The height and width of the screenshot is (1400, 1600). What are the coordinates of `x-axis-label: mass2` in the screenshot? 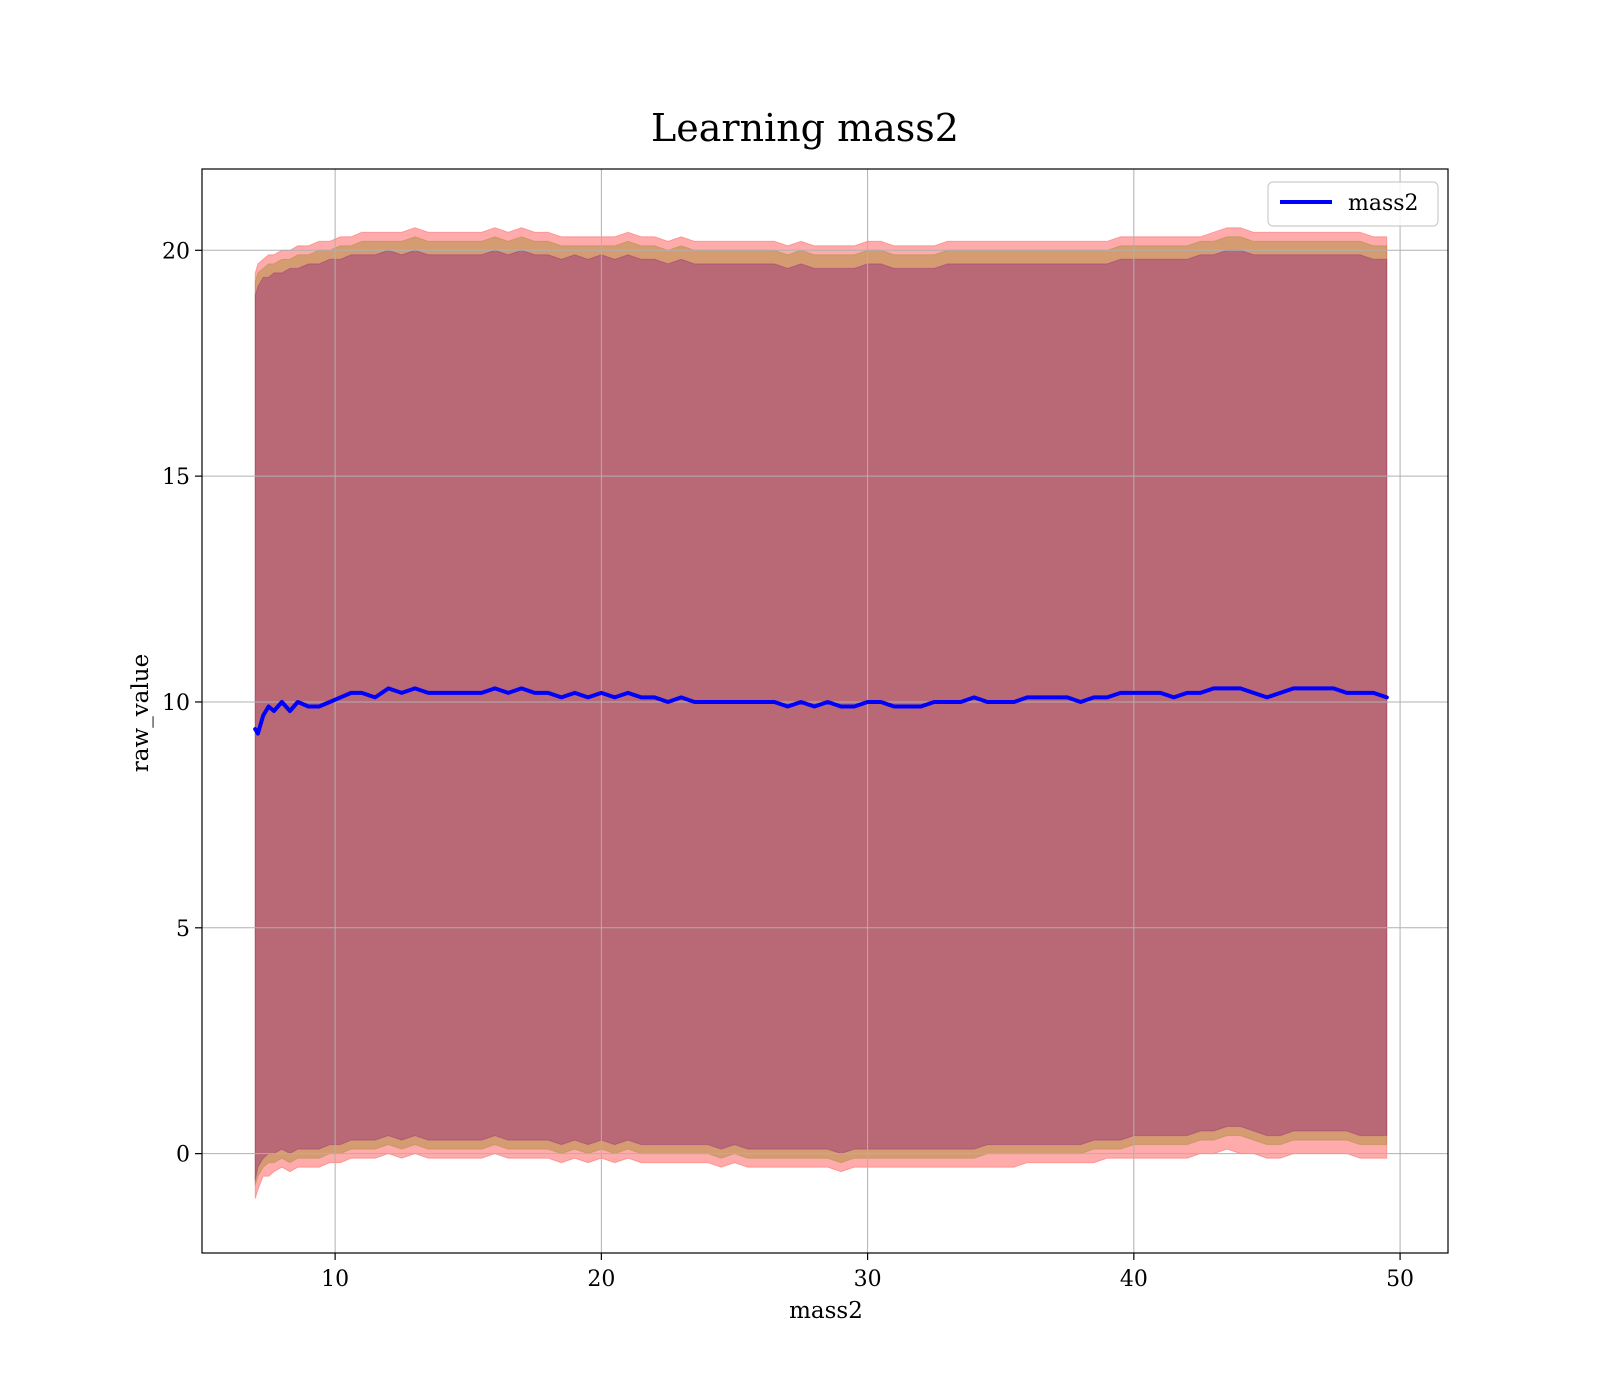 It's located at (826, 1311).